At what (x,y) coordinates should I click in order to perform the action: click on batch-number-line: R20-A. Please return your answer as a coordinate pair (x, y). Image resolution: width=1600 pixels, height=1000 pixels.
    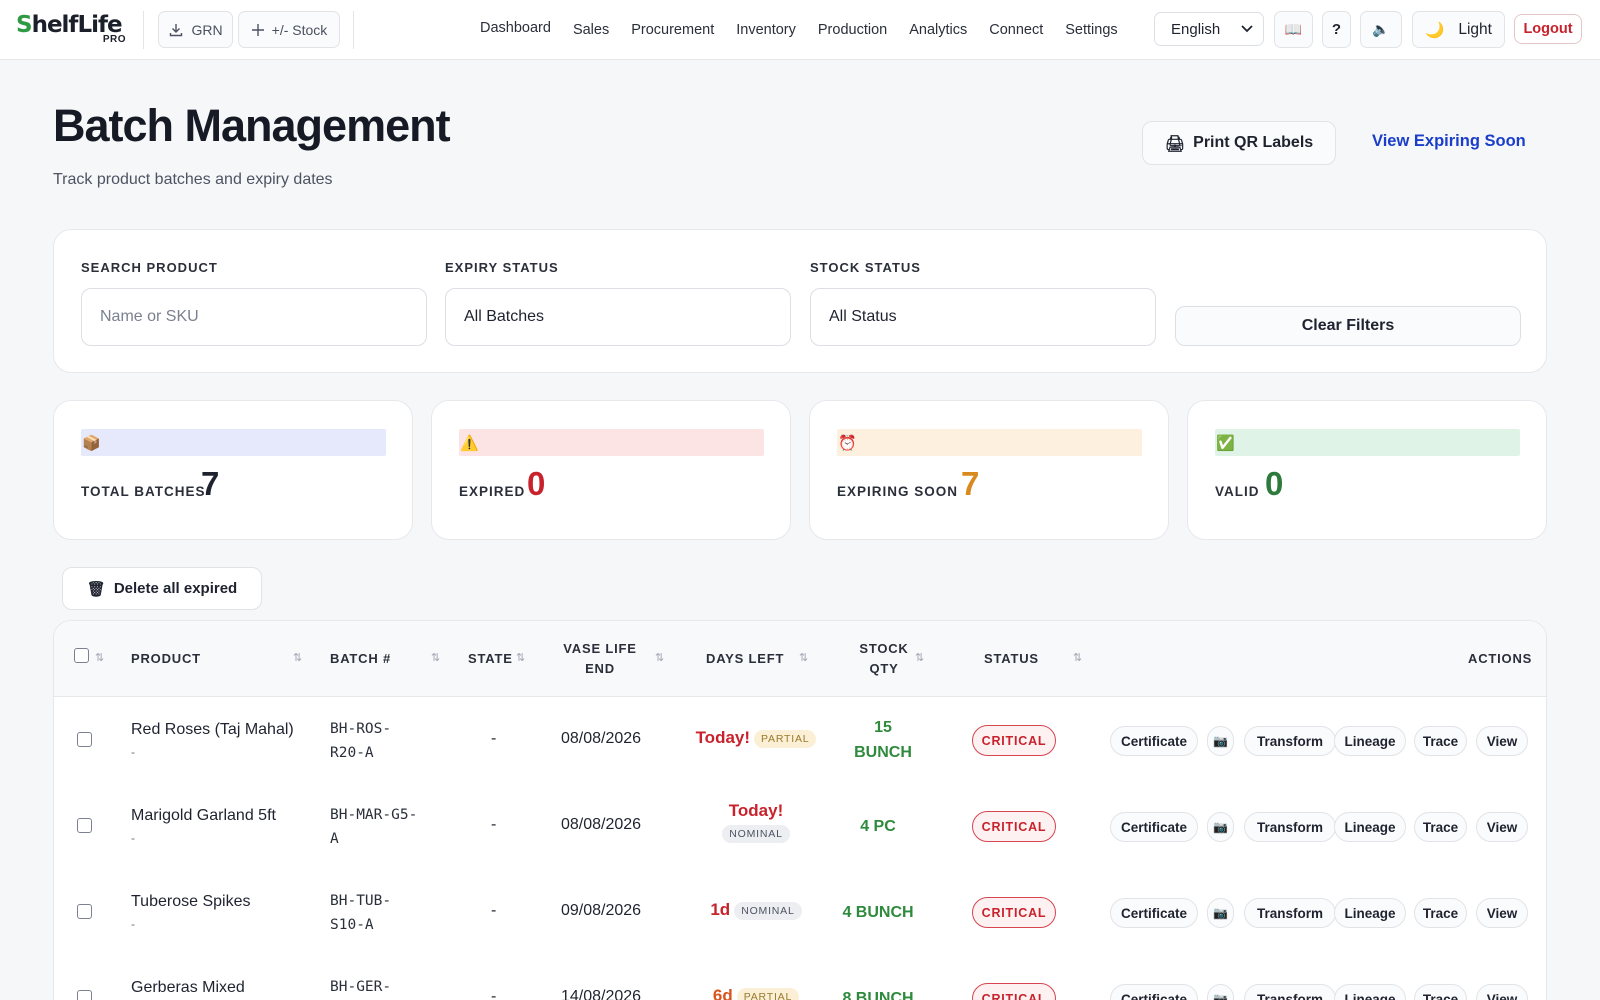
    Looking at the image, I should click on (352, 753).